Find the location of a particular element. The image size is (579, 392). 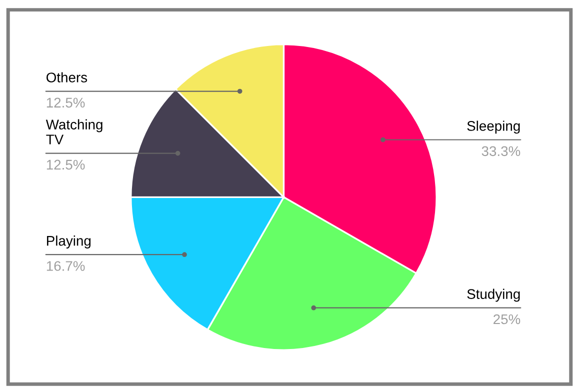

data-label: 16.7% is located at coordinates (65, 266).